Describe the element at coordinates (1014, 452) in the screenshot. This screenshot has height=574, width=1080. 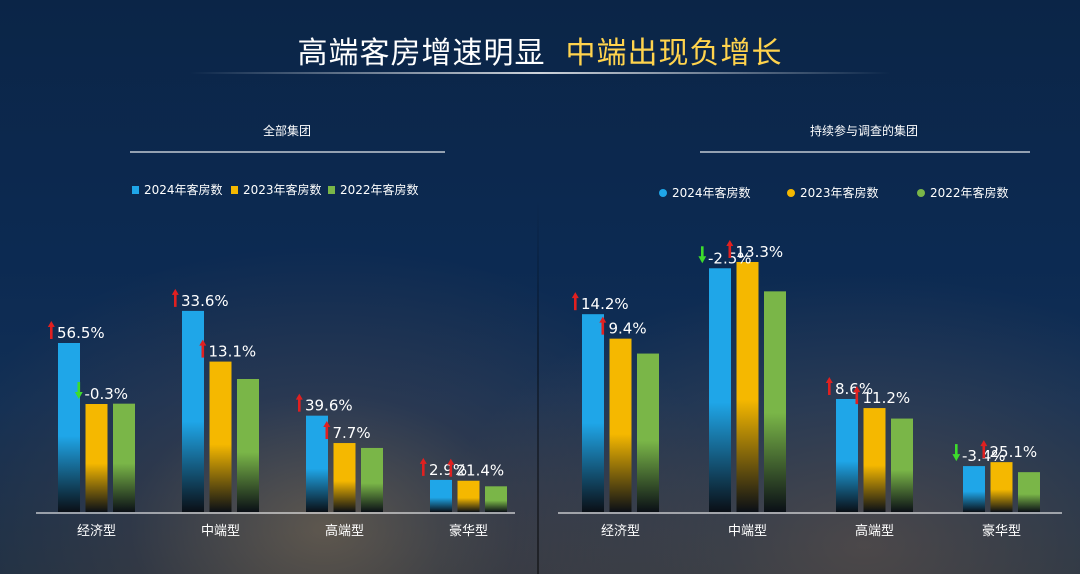
I see `percent-label: 25.1%` at that location.